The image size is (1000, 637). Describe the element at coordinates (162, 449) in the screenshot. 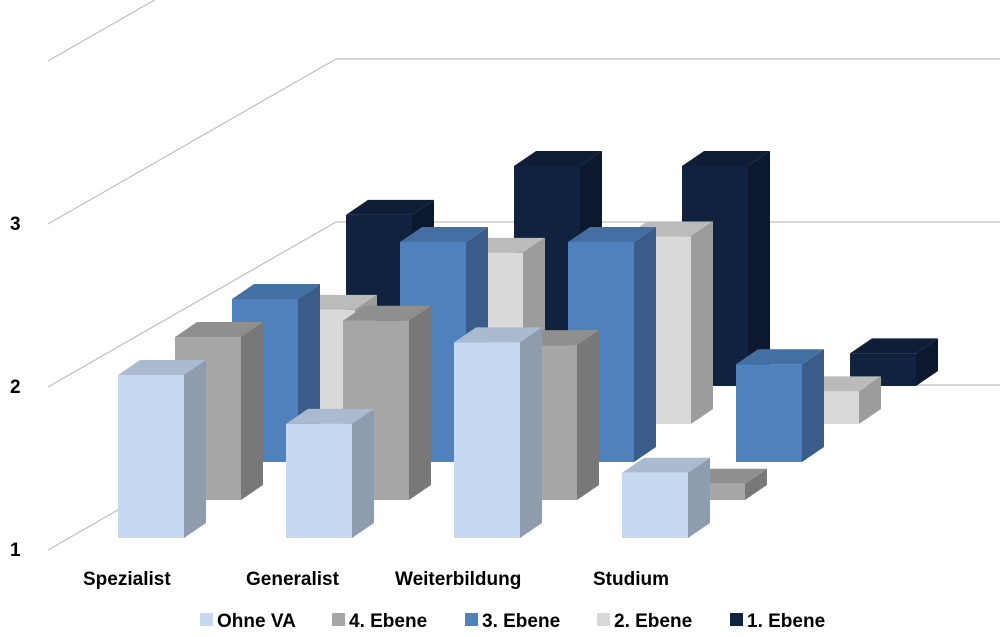

I see `bar-ohne-va-spezialist` at that location.